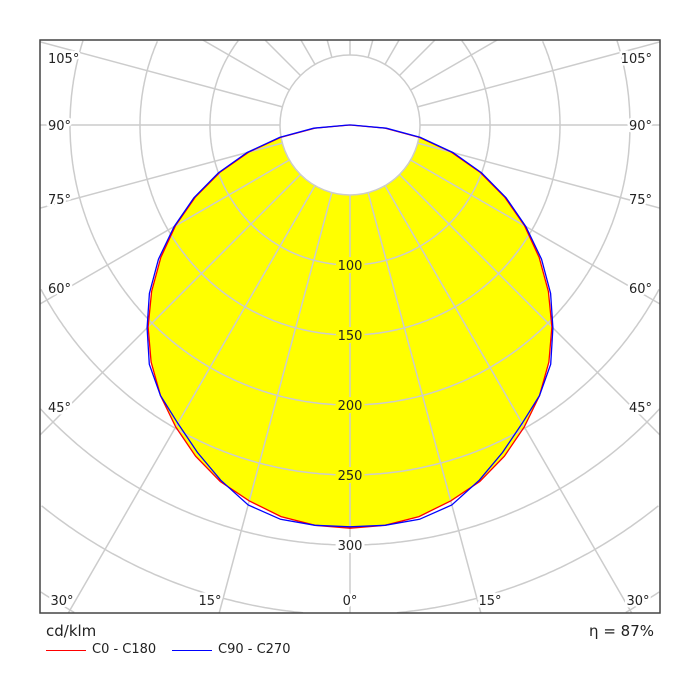  What do you see at coordinates (350, 546) in the screenshot?
I see `radial-tick-label: 300` at bounding box center [350, 546].